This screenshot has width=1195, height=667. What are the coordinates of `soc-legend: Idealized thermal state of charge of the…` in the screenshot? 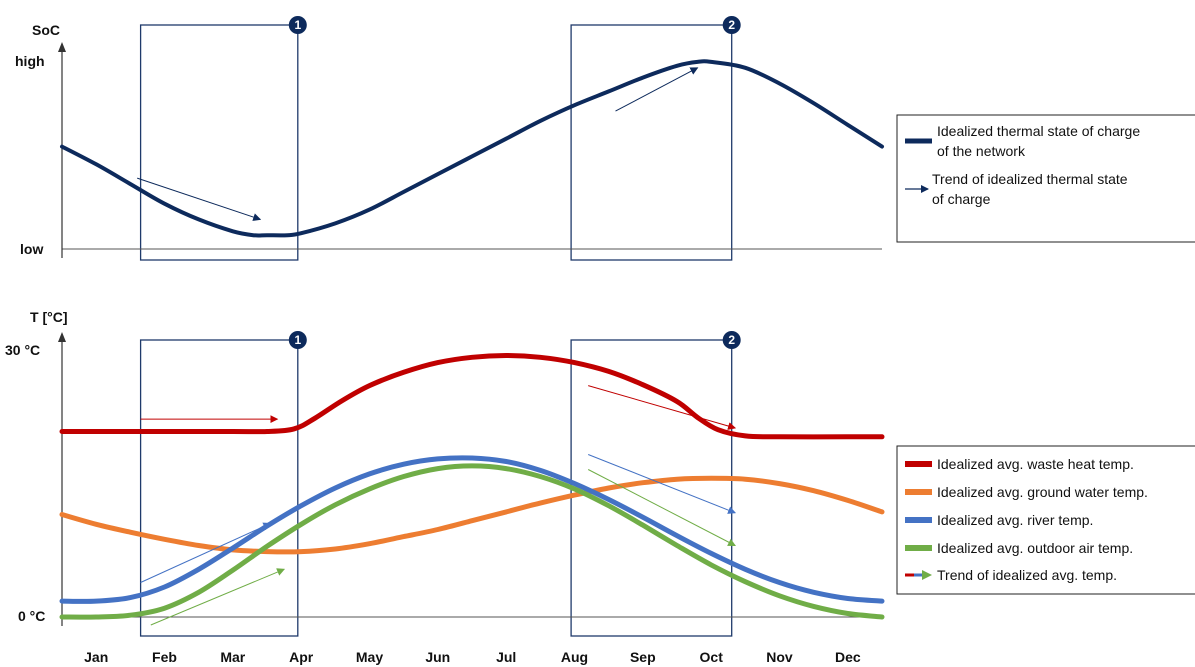 It's located at (1045, 178).